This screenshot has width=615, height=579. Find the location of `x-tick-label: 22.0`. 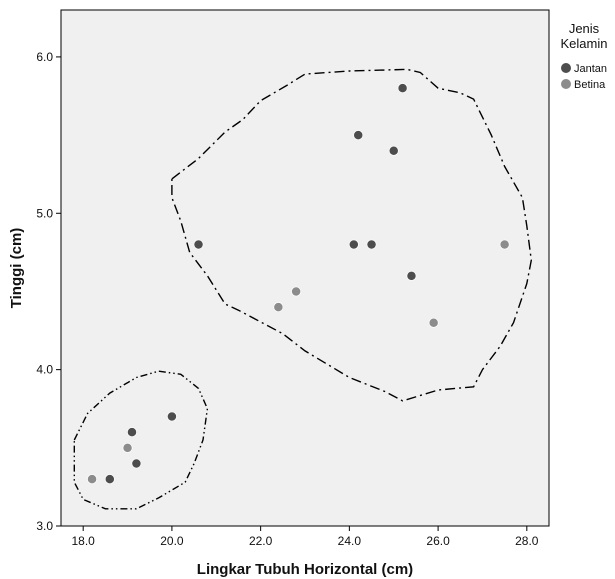

x-tick-label: 22.0 is located at coordinates (261, 541).